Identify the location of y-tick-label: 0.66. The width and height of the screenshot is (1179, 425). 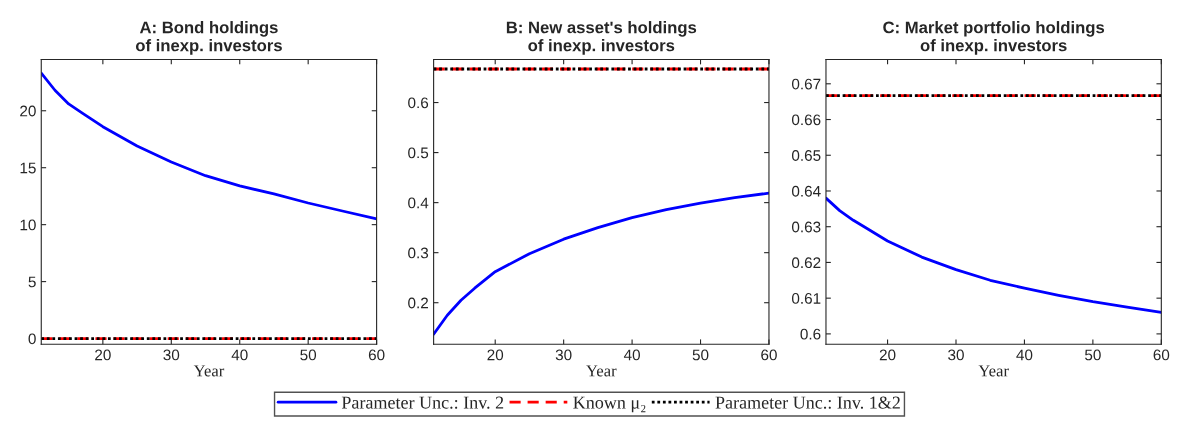
(806, 120).